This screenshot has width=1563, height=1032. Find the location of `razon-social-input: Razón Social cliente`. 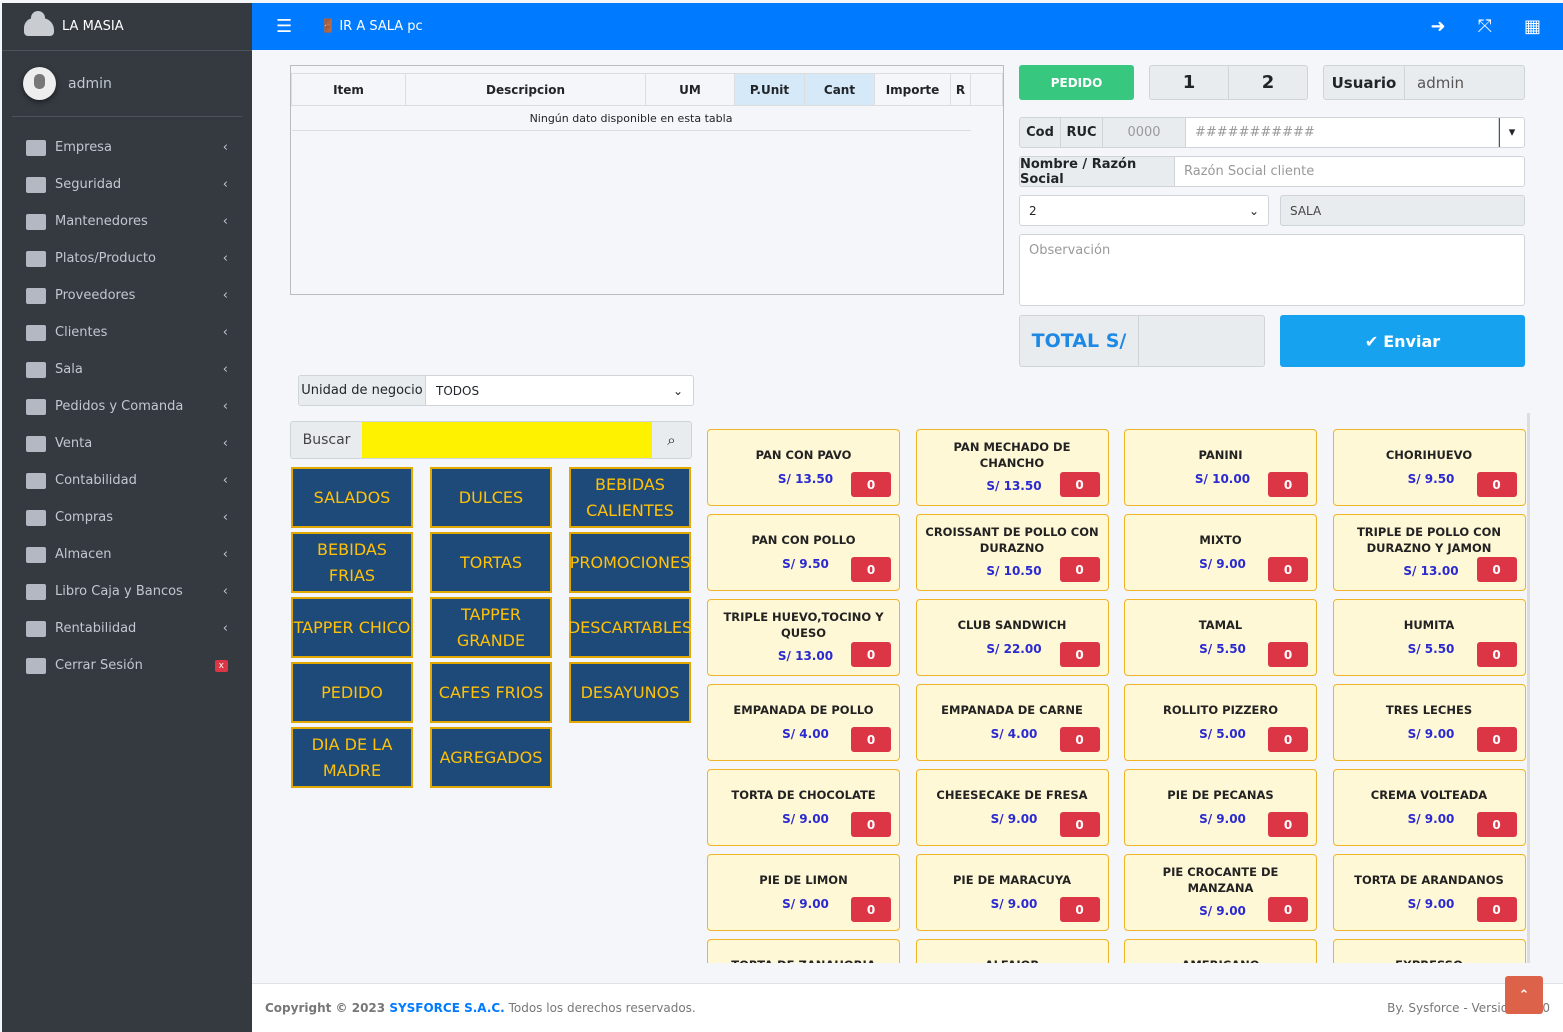

razon-social-input: Razón Social cliente is located at coordinates (1349, 171).